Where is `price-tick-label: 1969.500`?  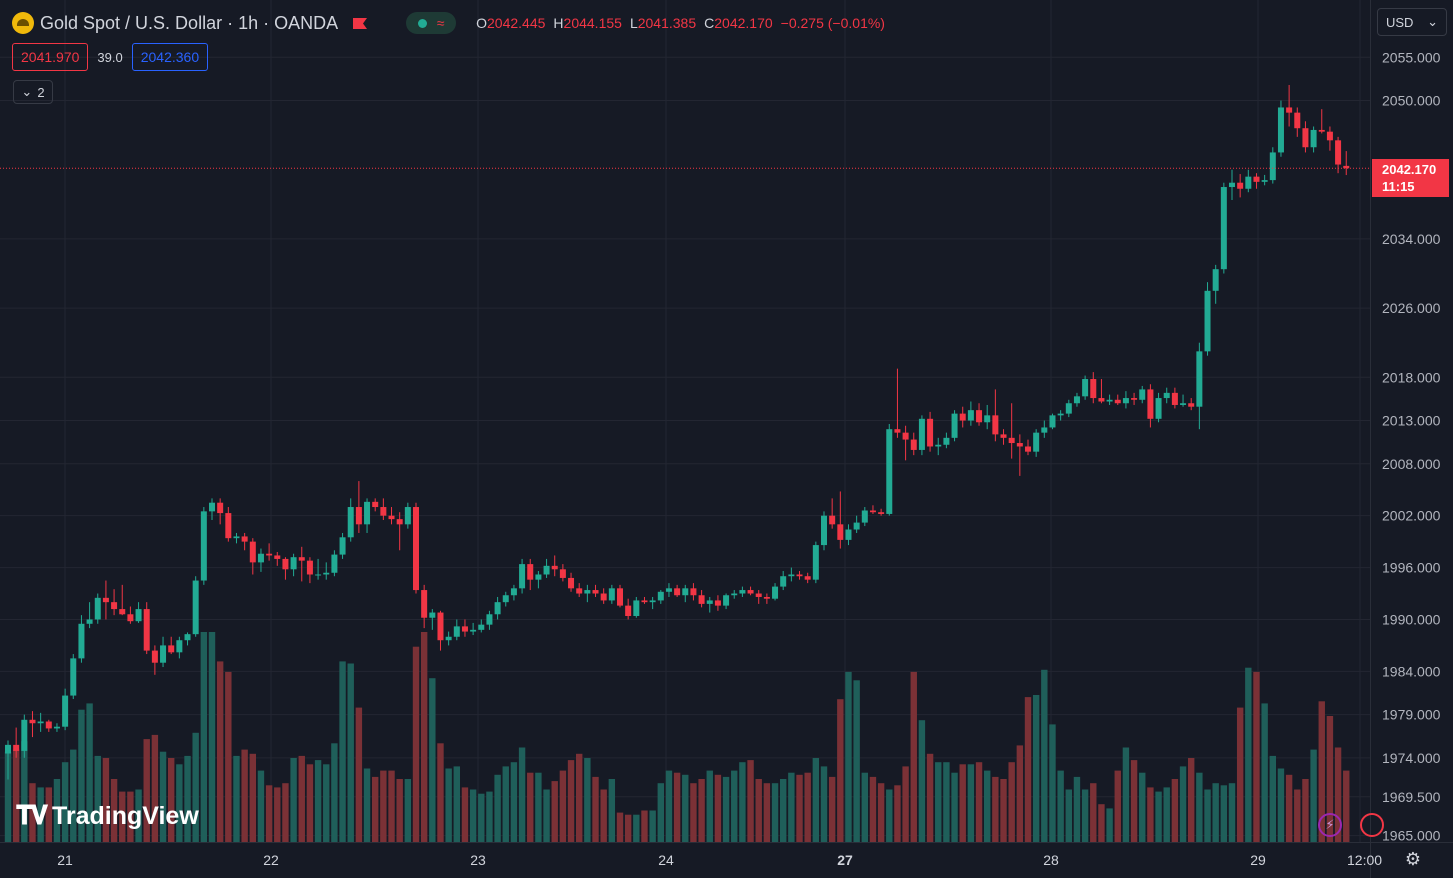
price-tick-label: 1969.500 is located at coordinates (1411, 797).